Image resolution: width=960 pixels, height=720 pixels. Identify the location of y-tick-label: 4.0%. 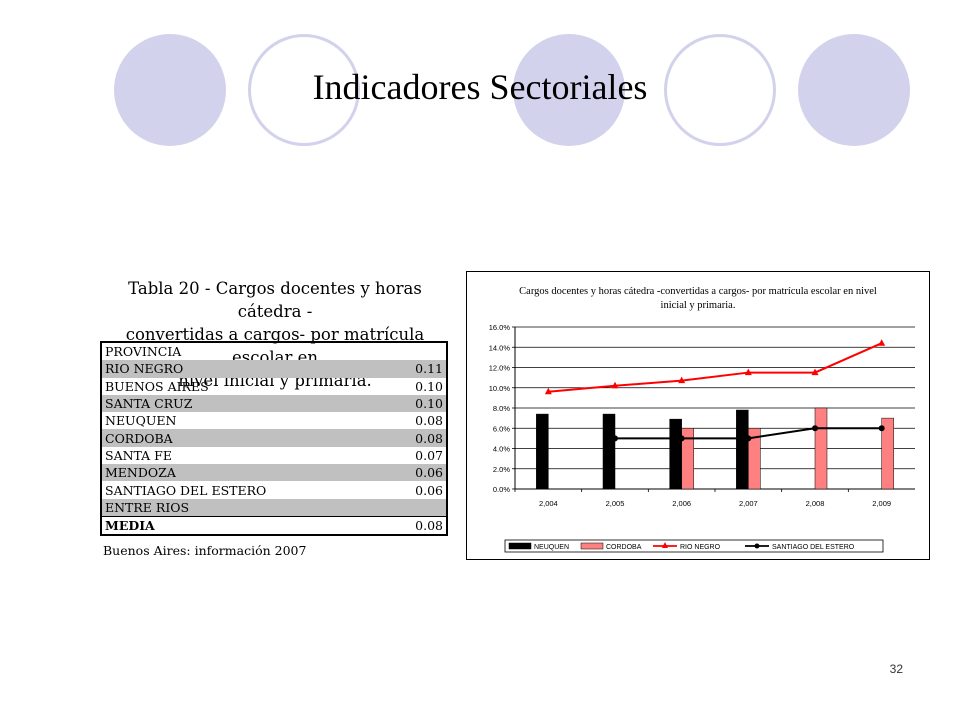
(501, 449).